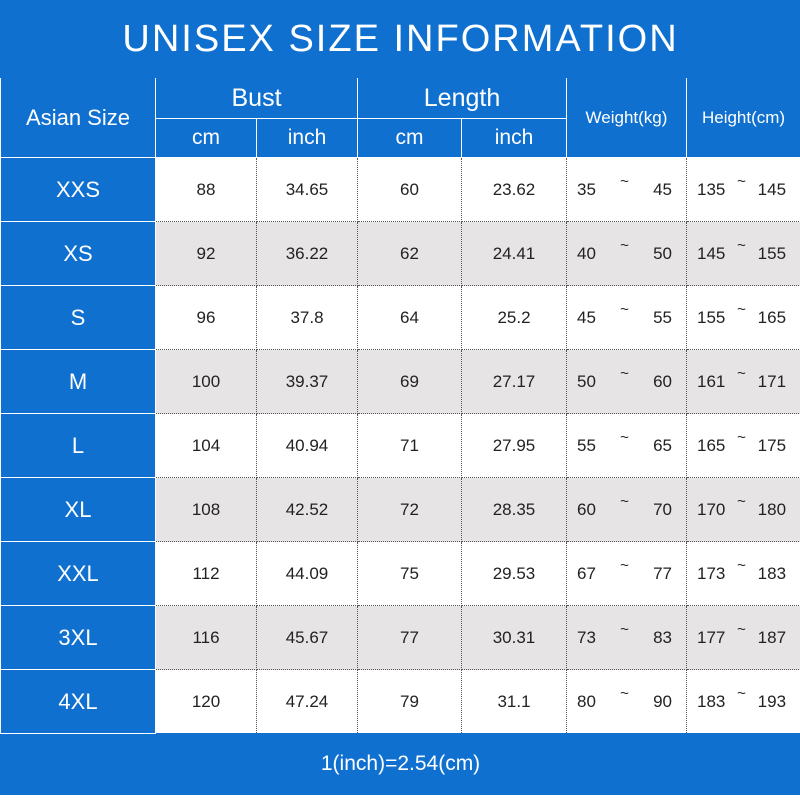 This screenshot has width=800, height=800. I want to click on footer-note: 1(inch)=2.54(cm), so click(400, 764).